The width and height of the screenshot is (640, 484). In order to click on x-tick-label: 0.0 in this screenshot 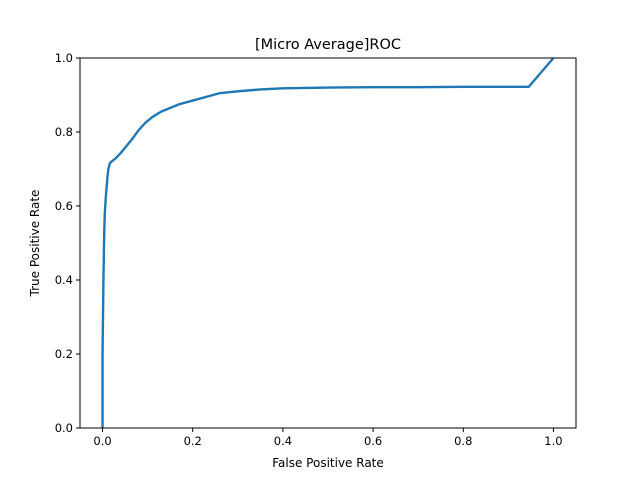, I will do `click(102, 441)`.